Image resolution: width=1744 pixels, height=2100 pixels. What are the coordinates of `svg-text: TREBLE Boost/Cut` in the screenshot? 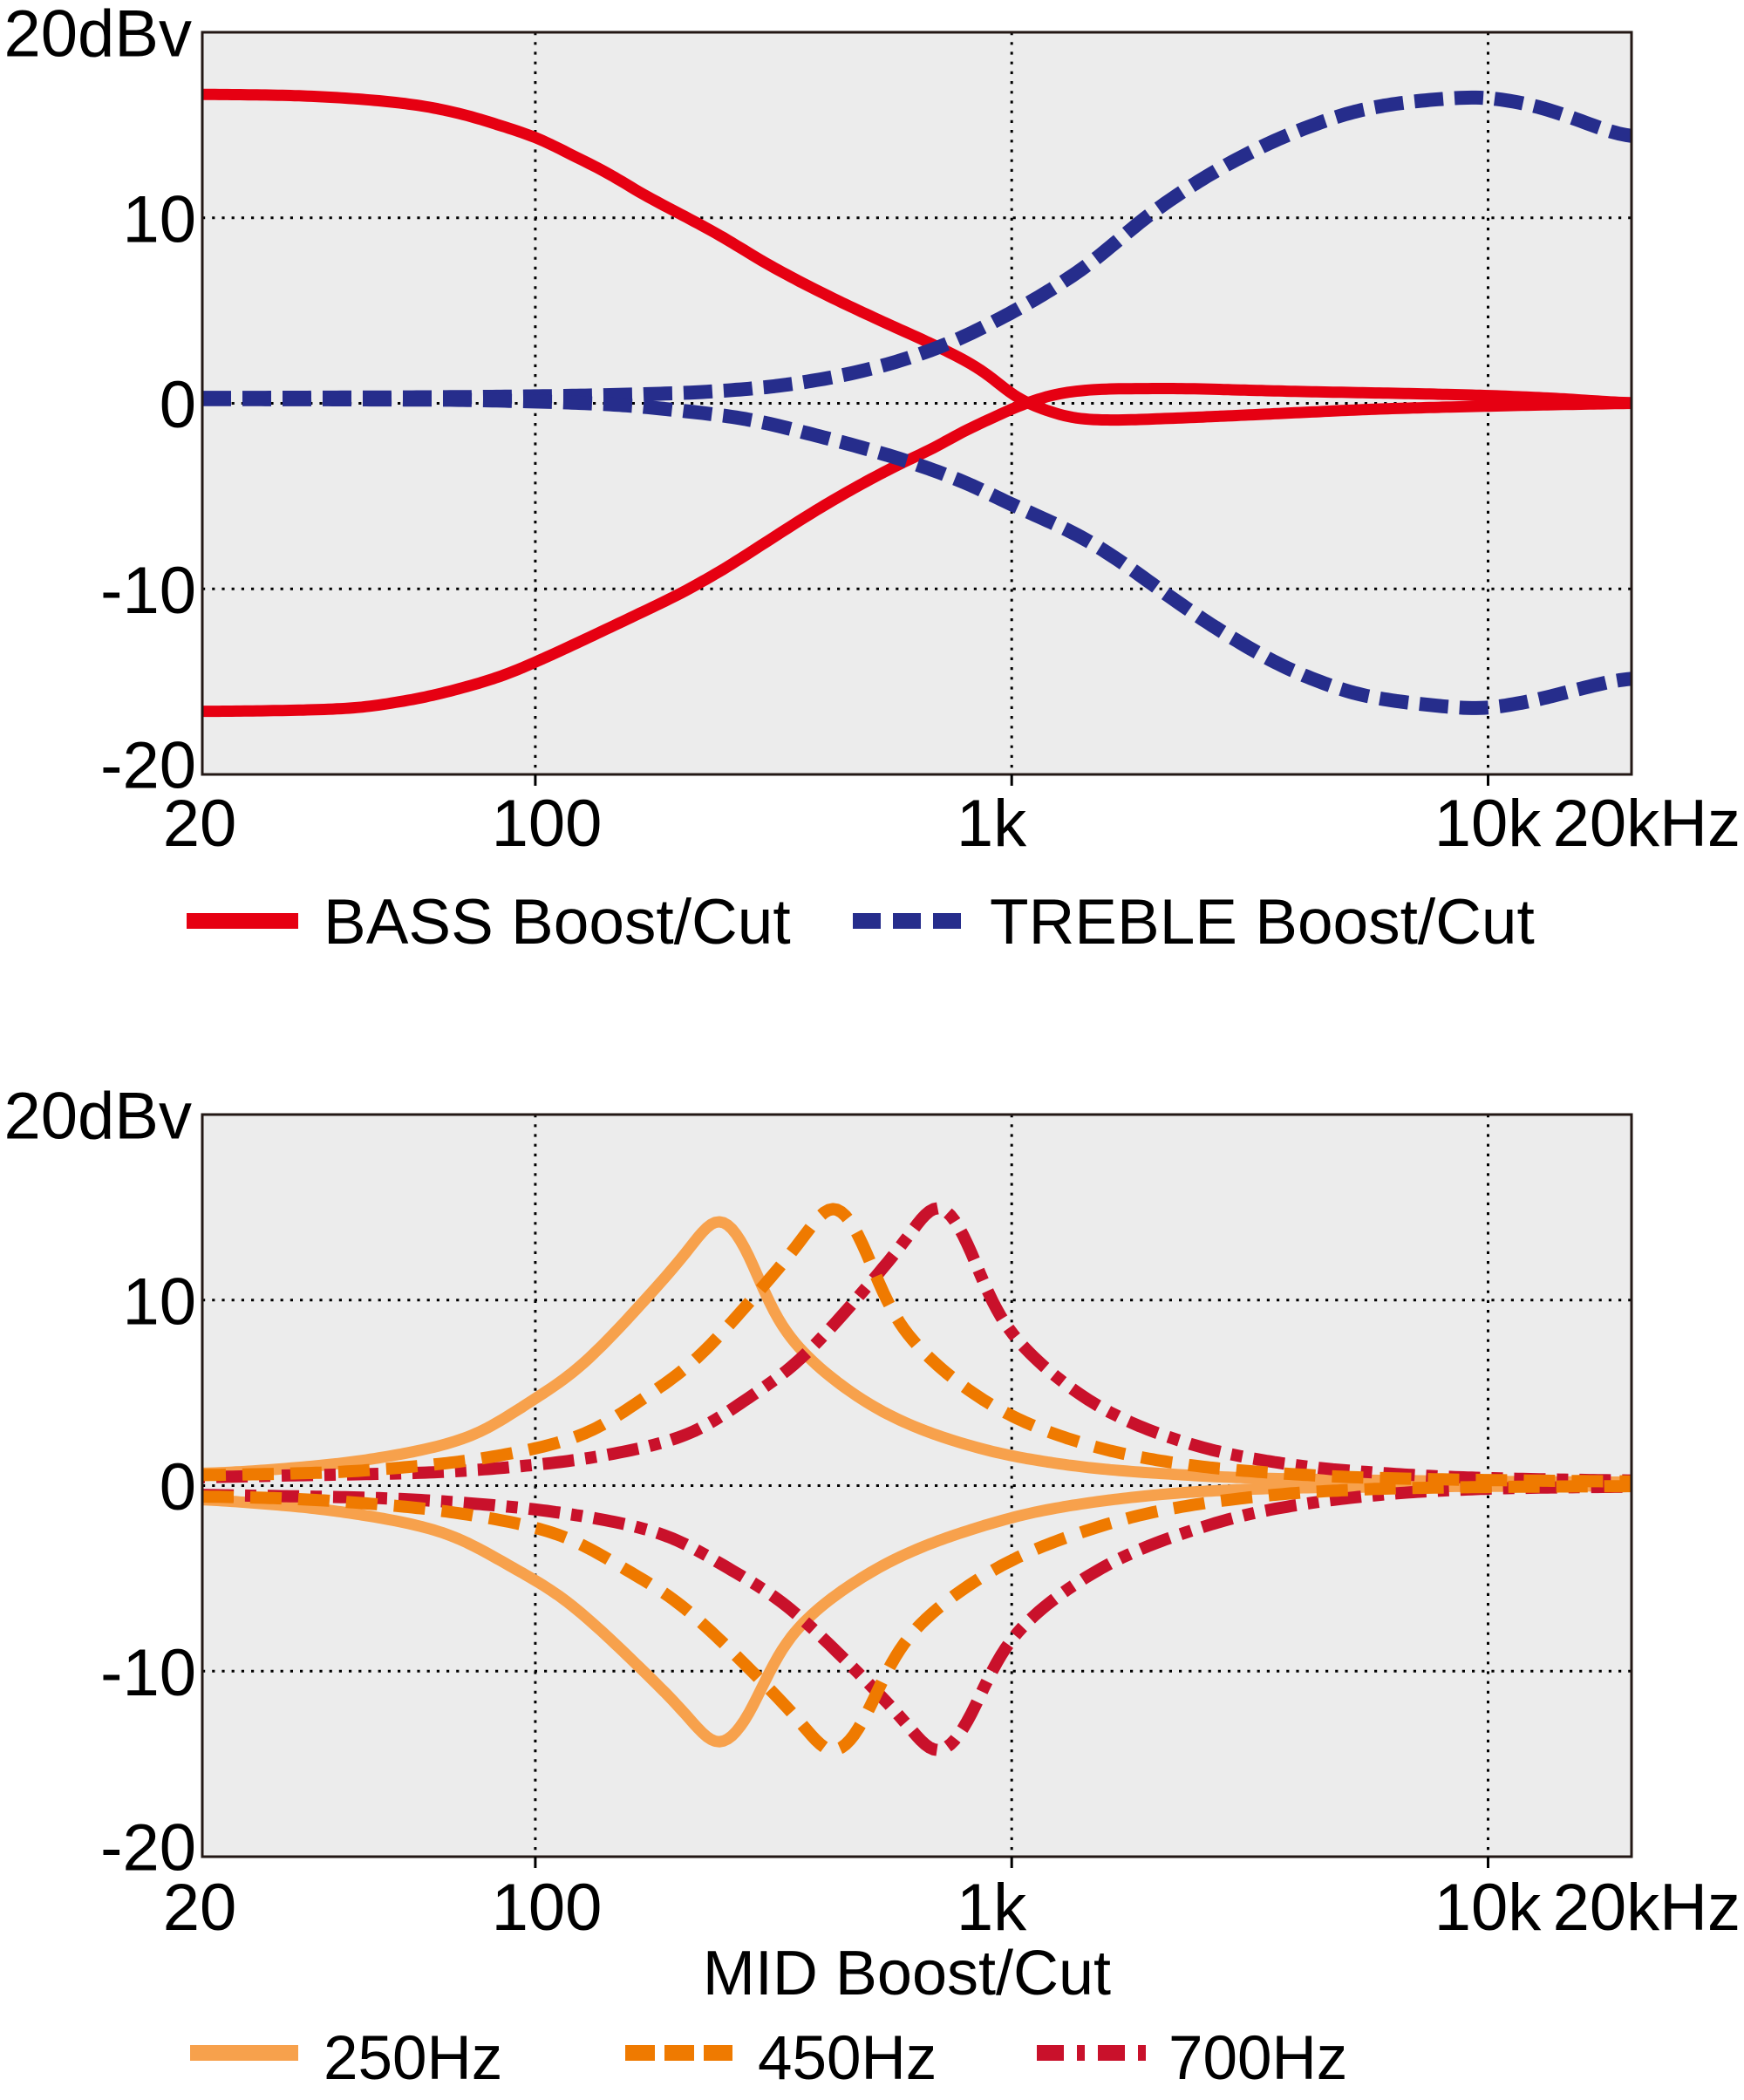 It's located at (1262, 922).